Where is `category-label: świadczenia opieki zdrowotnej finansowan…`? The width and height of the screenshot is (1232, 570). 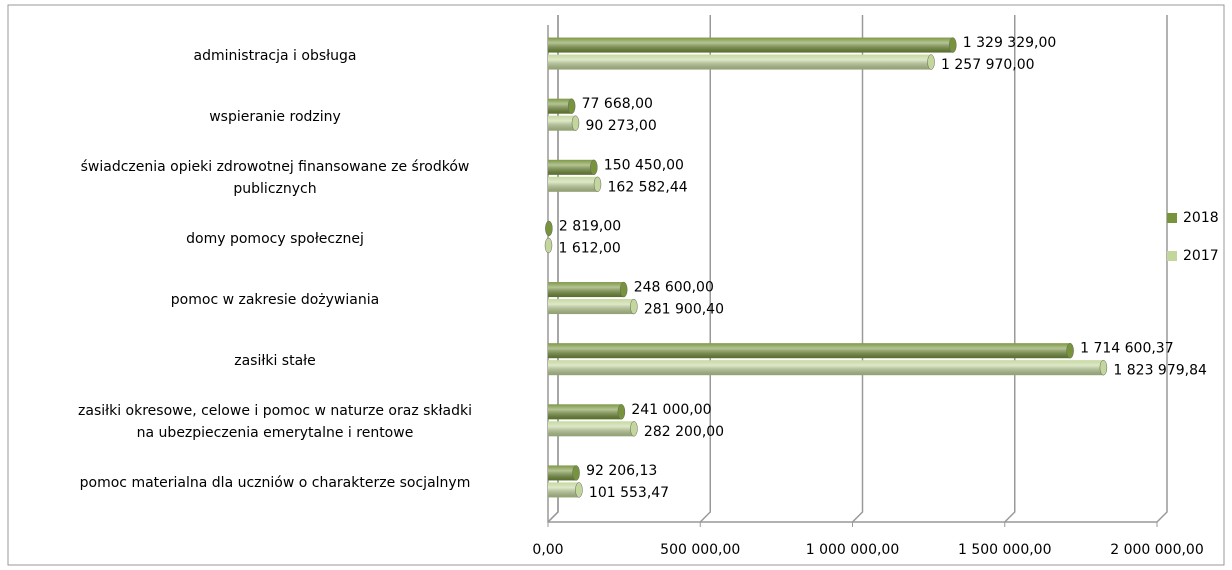 category-label: świadczenia opieki zdrowotnej finansowan… is located at coordinates (275, 177).